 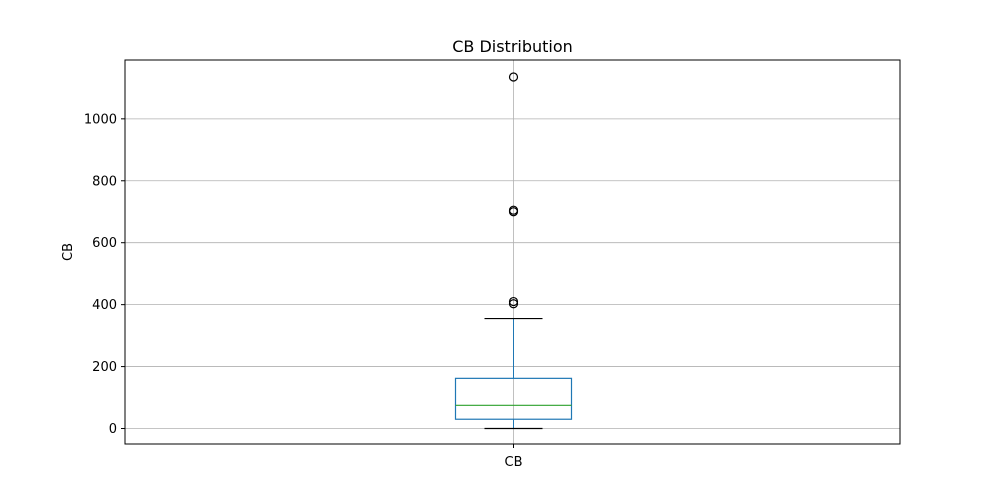 What do you see at coordinates (100, 119) in the screenshot?
I see `y-tick-label: 1000` at bounding box center [100, 119].